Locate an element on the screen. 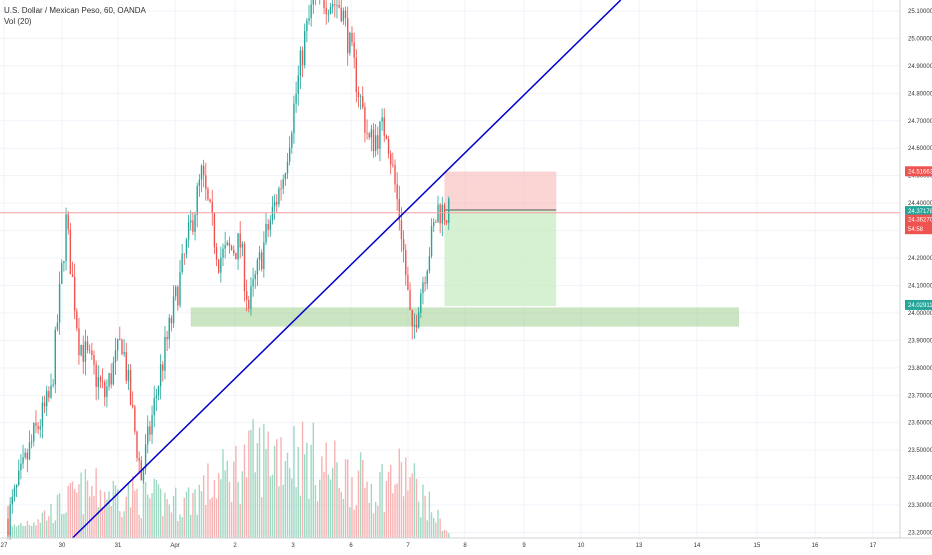  stop-loss-zone is located at coordinates (500, 190).